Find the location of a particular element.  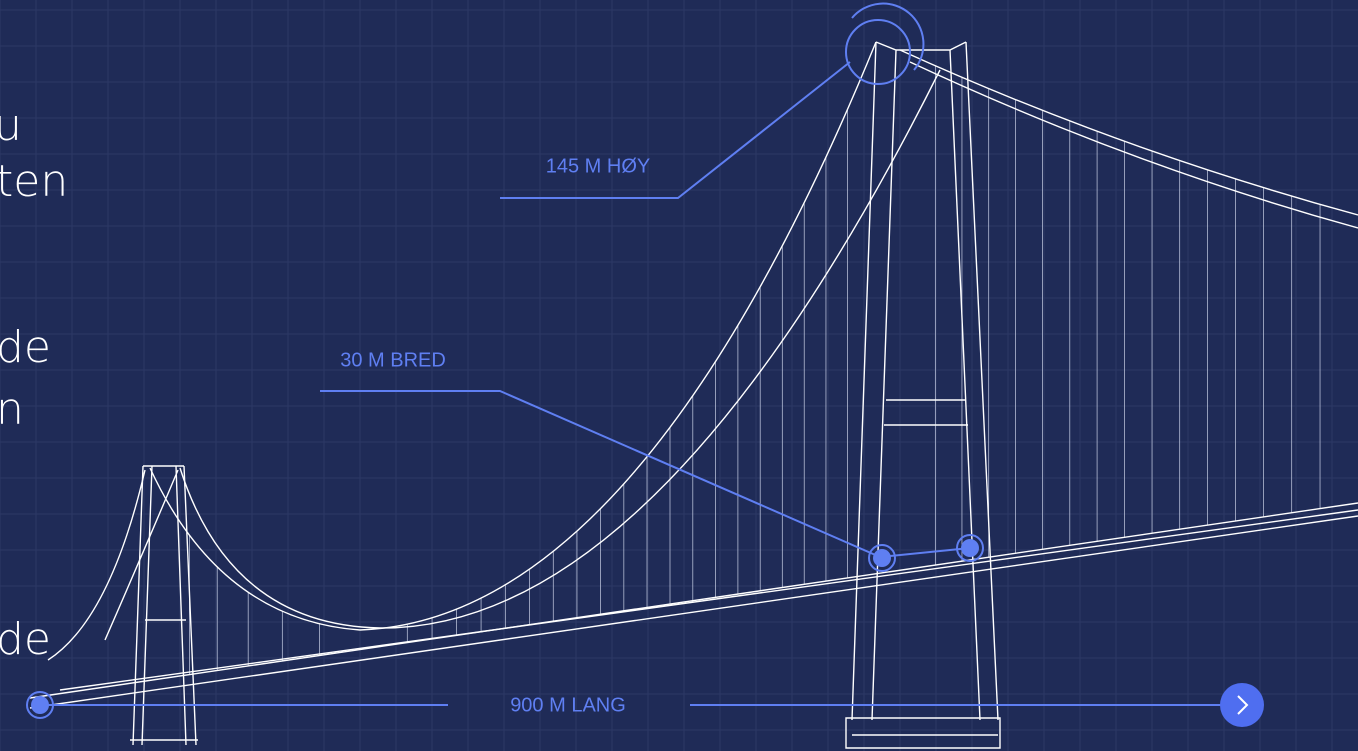

height-leader is located at coordinates (675, 130).